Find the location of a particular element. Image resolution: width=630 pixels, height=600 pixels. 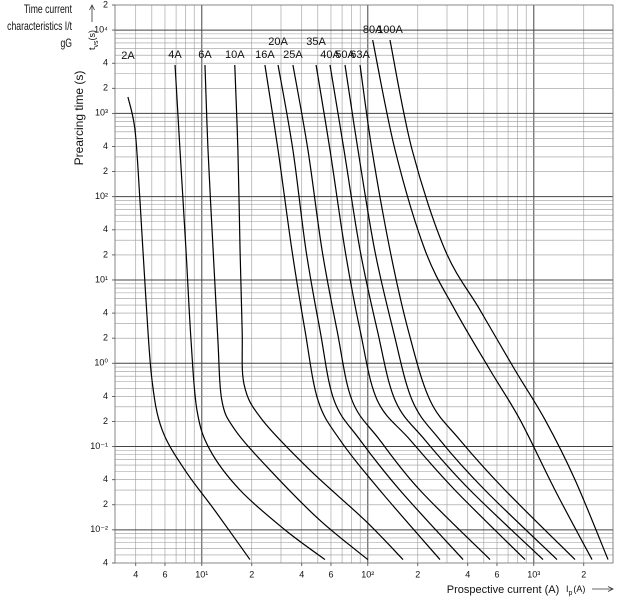

y-arrow-head is located at coordinates (92, 7).